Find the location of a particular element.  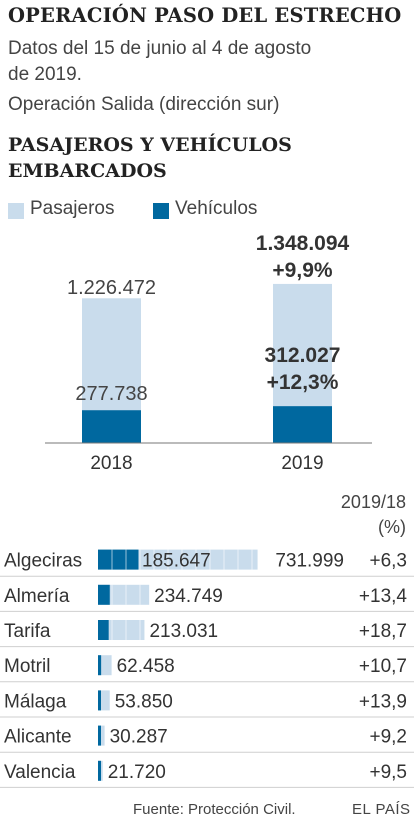

legend-label-vehicles: Vehículos is located at coordinates (216, 208).